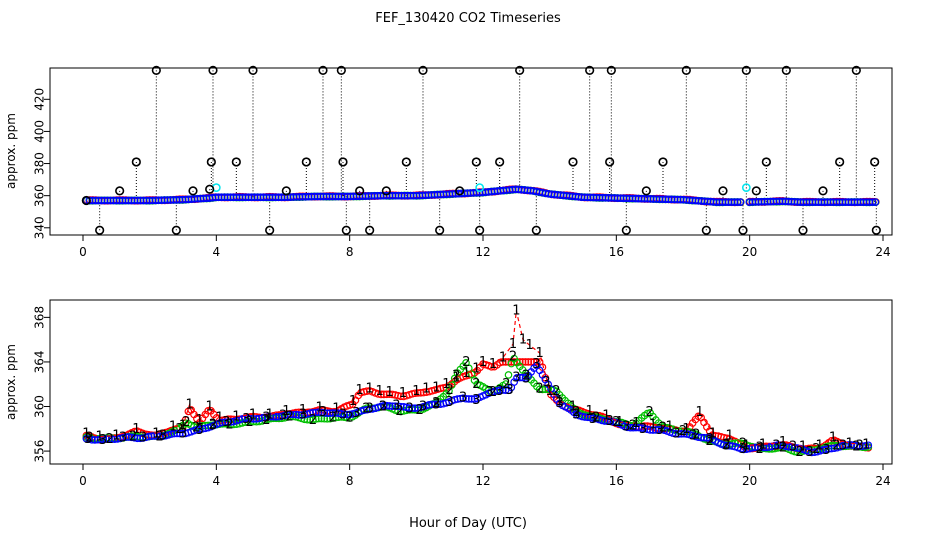 The height and width of the screenshot is (545, 936). I want to click on bottom-x-tick-label: 0, so click(83, 481).